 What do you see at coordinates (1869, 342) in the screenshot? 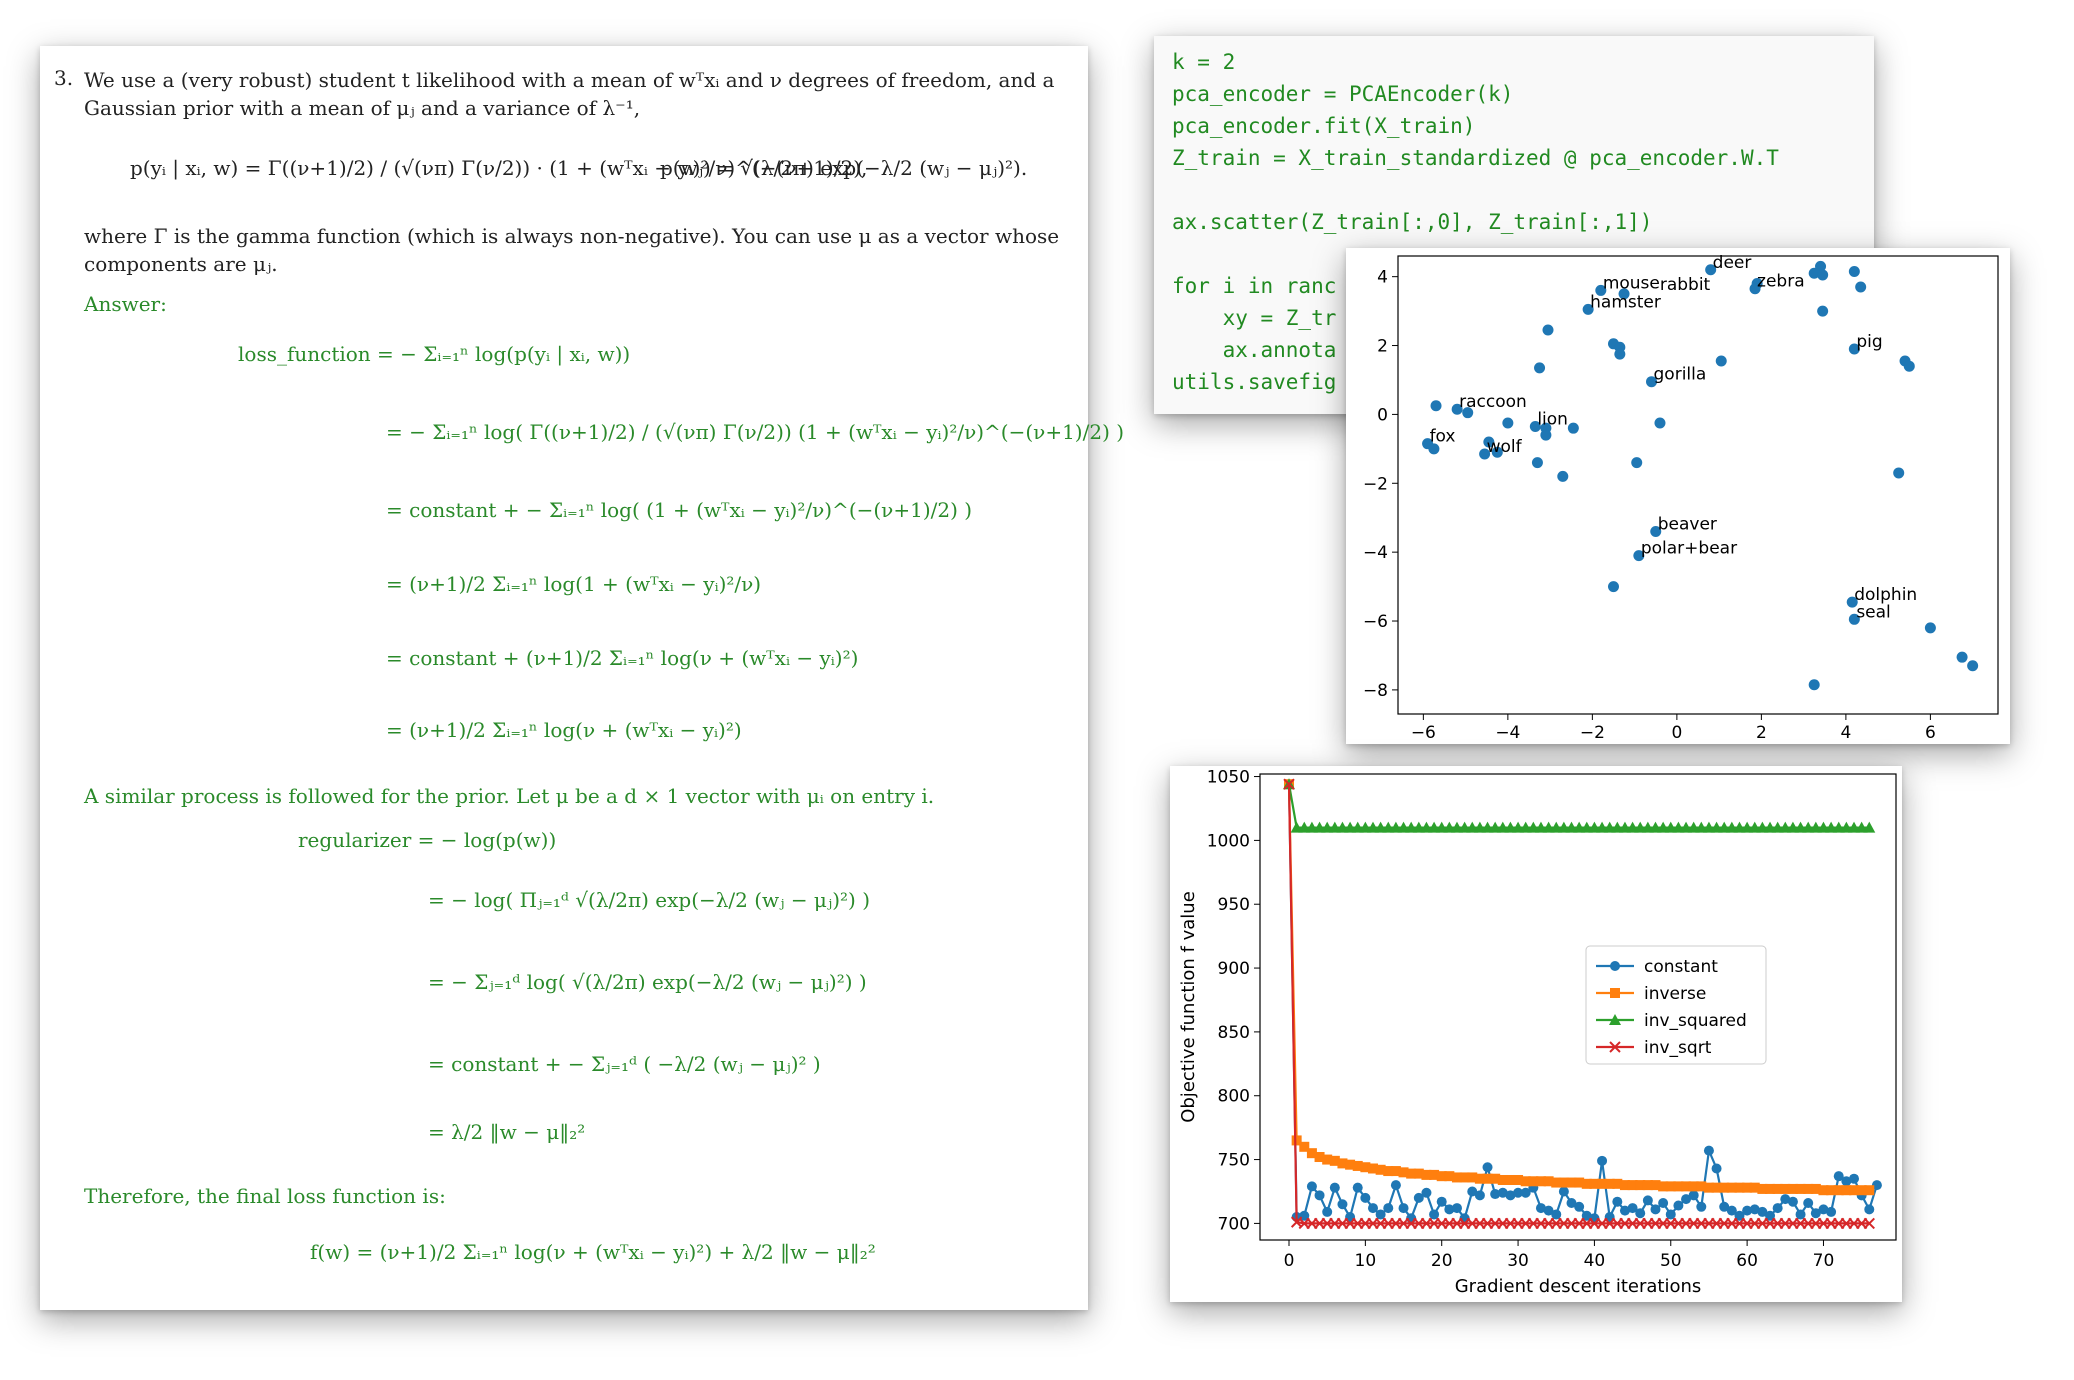
I see `scatter-annotation: pig` at bounding box center [1869, 342].